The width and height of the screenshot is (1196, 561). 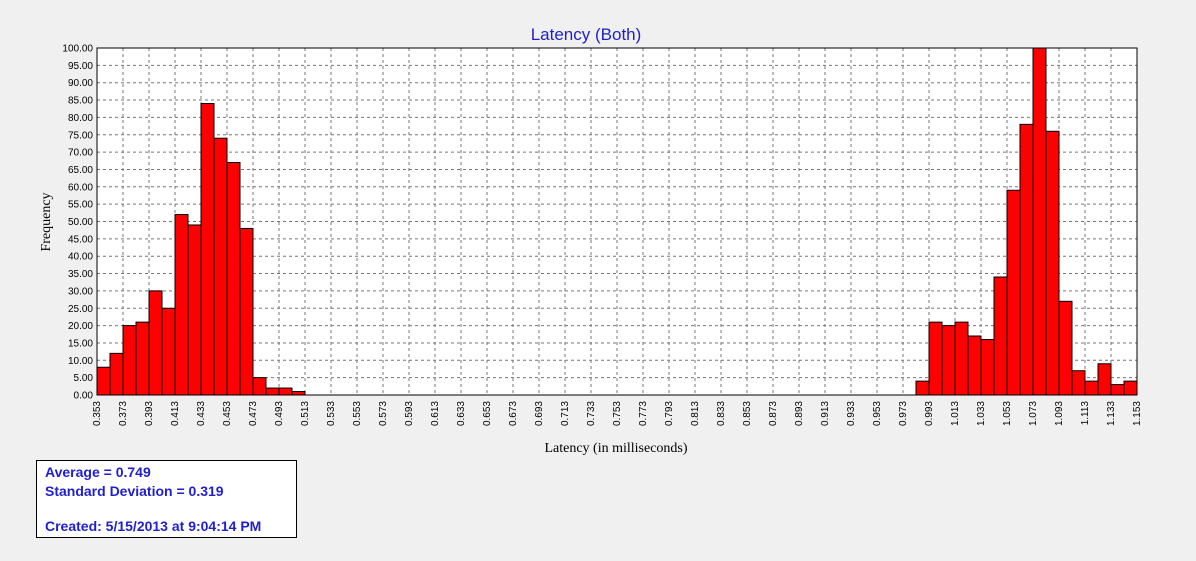 What do you see at coordinates (773, 413) in the screenshot?
I see `x-tick-label: 0.873` at bounding box center [773, 413].